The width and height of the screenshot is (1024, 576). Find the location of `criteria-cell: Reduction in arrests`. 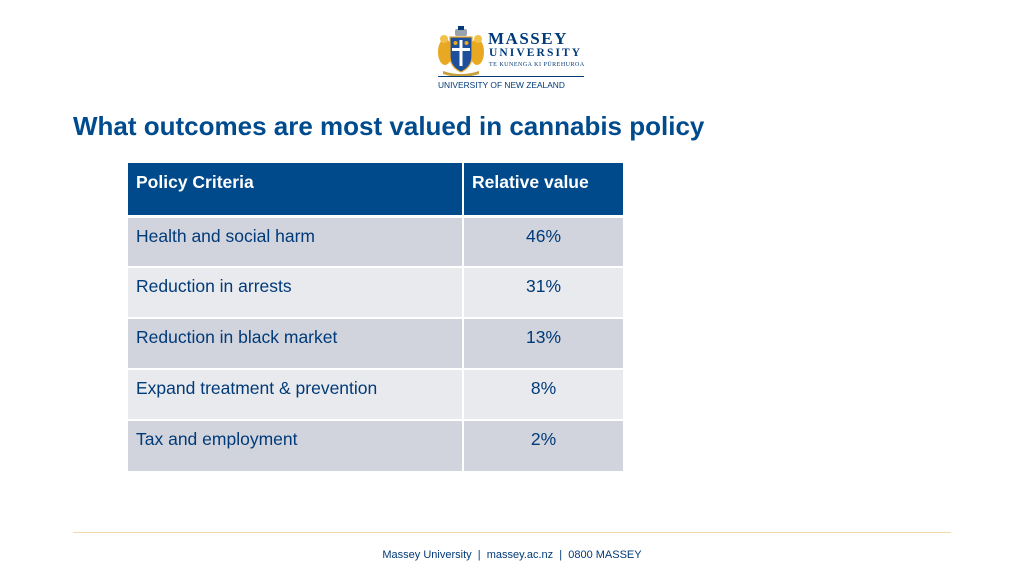

criteria-cell: Reduction in arrests is located at coordinates (296, 292).